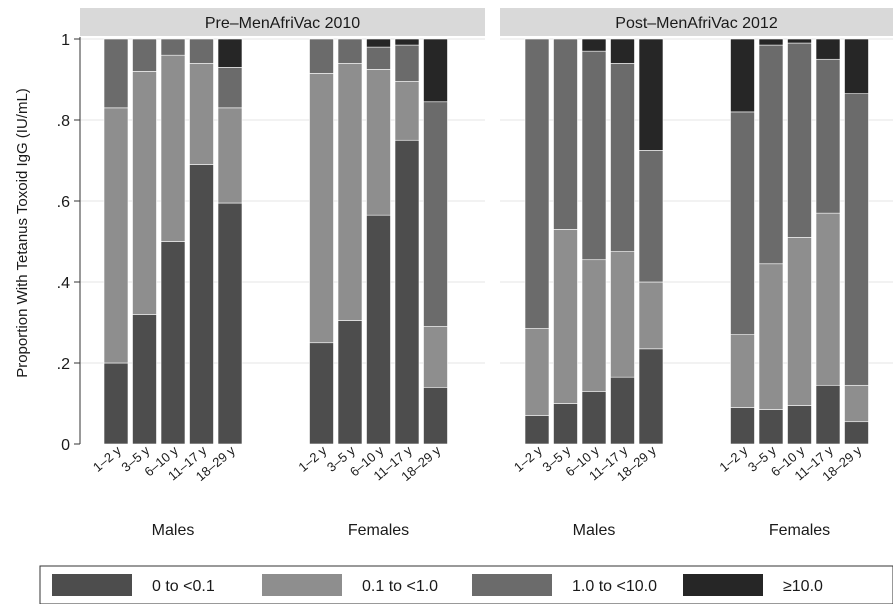 Image resolution: width=893 pixels, height=604 pixels. What do you see at coordinates (63, 283) in the screenshot?
I see `y-tick-label: .4` at bounding box center [63, 283].